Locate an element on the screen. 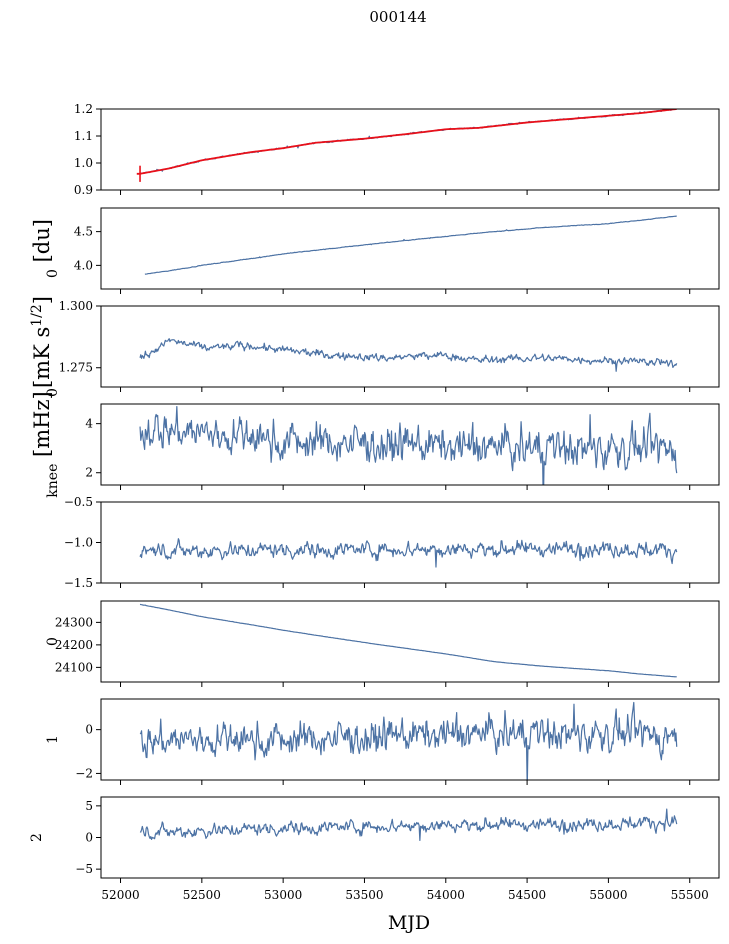  y-tick-label: 24200 is located at coordinates (74, 645).